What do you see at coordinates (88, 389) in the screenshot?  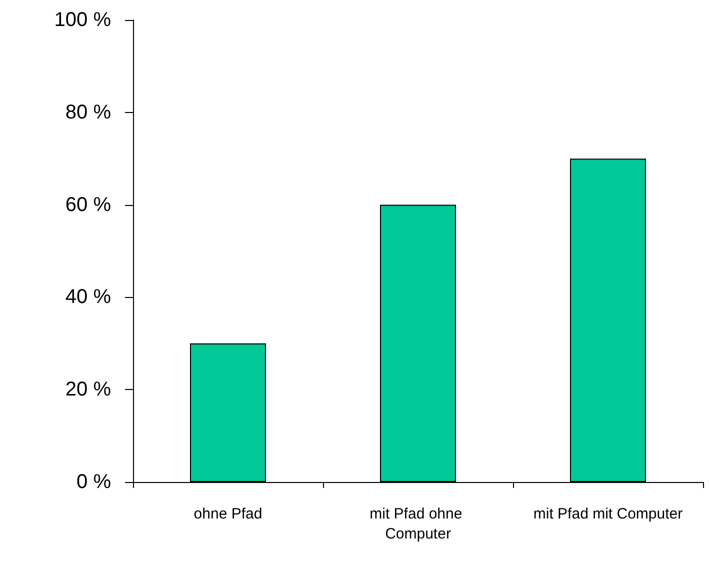 I see `y-tick-label: 20 %` at bounding box center [88, 389].